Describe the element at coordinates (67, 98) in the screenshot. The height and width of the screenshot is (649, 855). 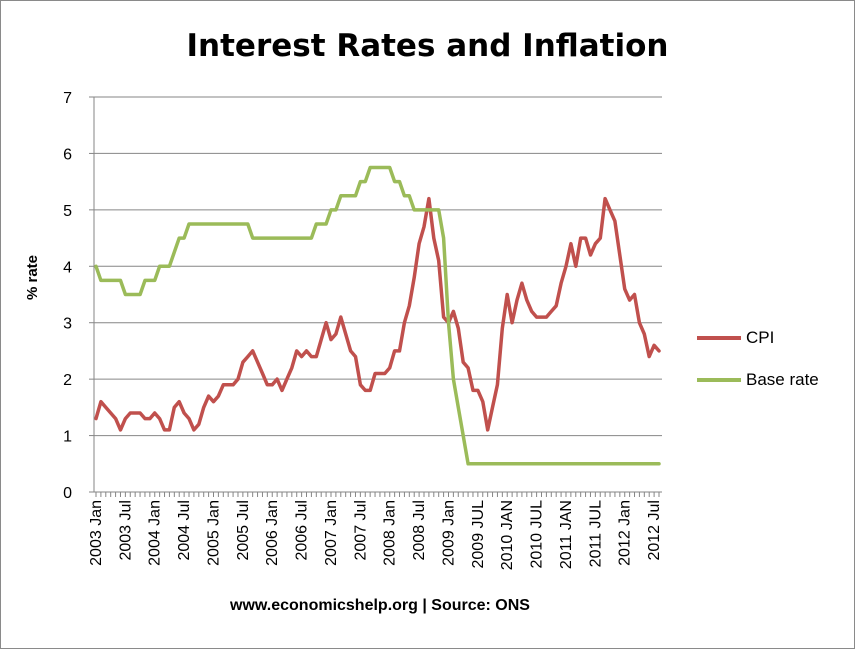
I see `y-tick-label-7: 7` at that location.